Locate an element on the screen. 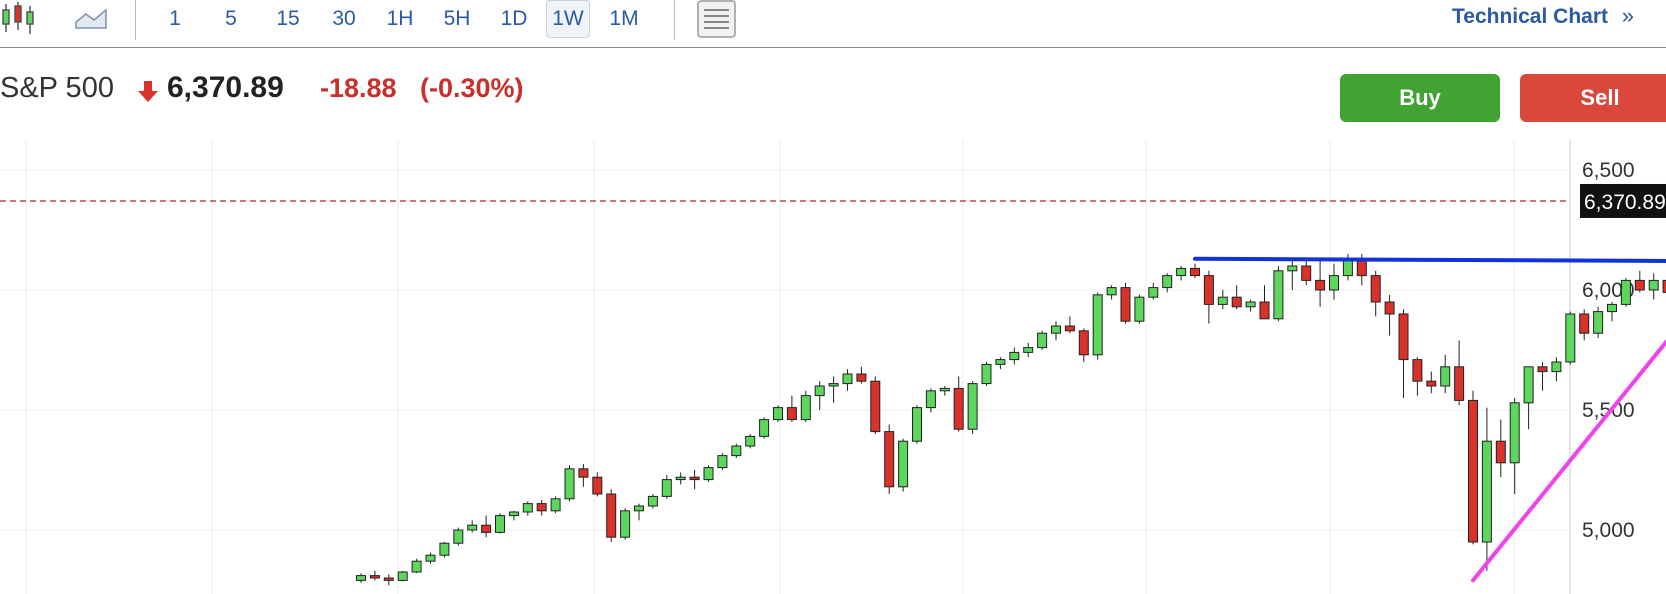 The image size is (1666, 594). sell-button: Sell is located at coordinates (1593, 98).